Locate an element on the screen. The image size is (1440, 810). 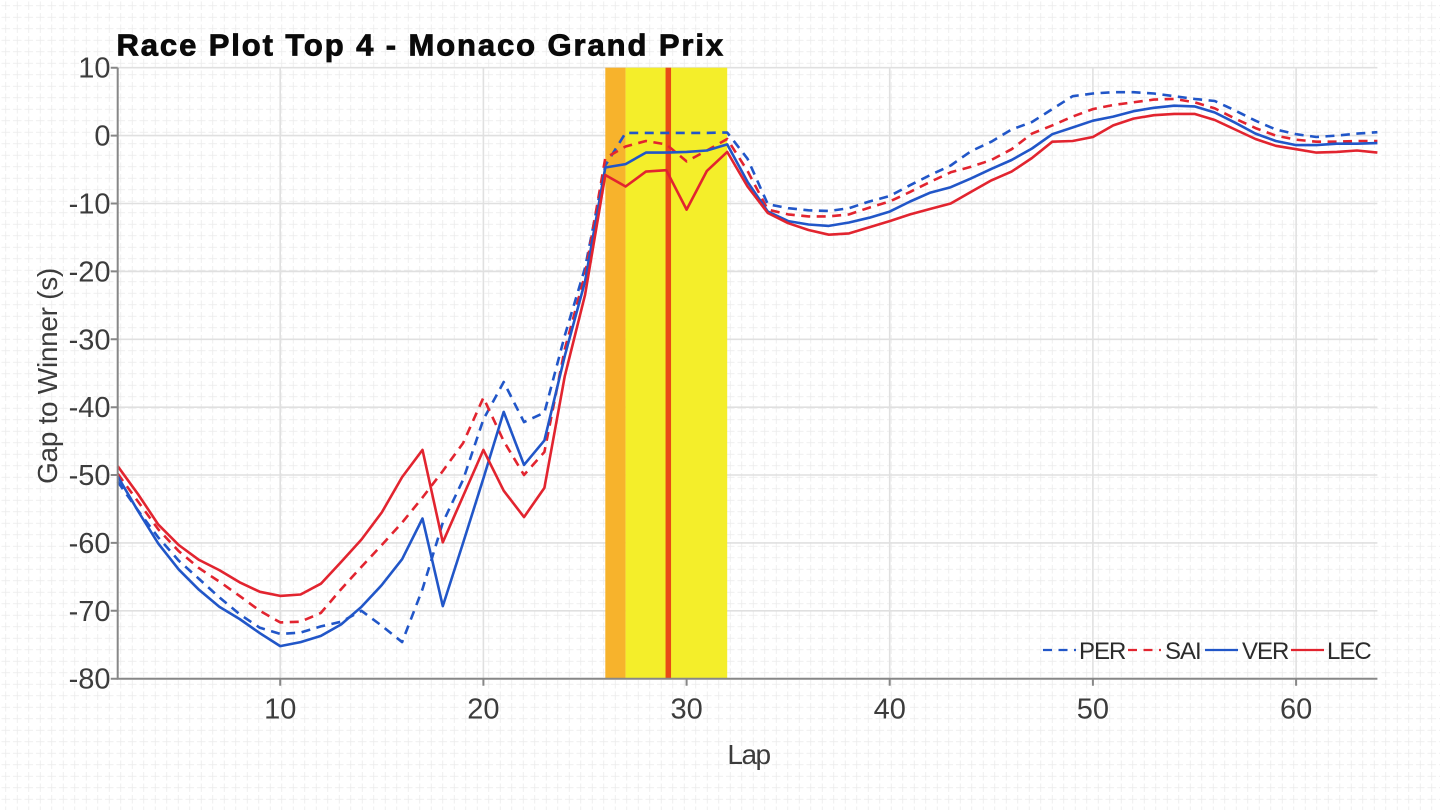
svg-text: -10 is located at coordinates (90, 205).